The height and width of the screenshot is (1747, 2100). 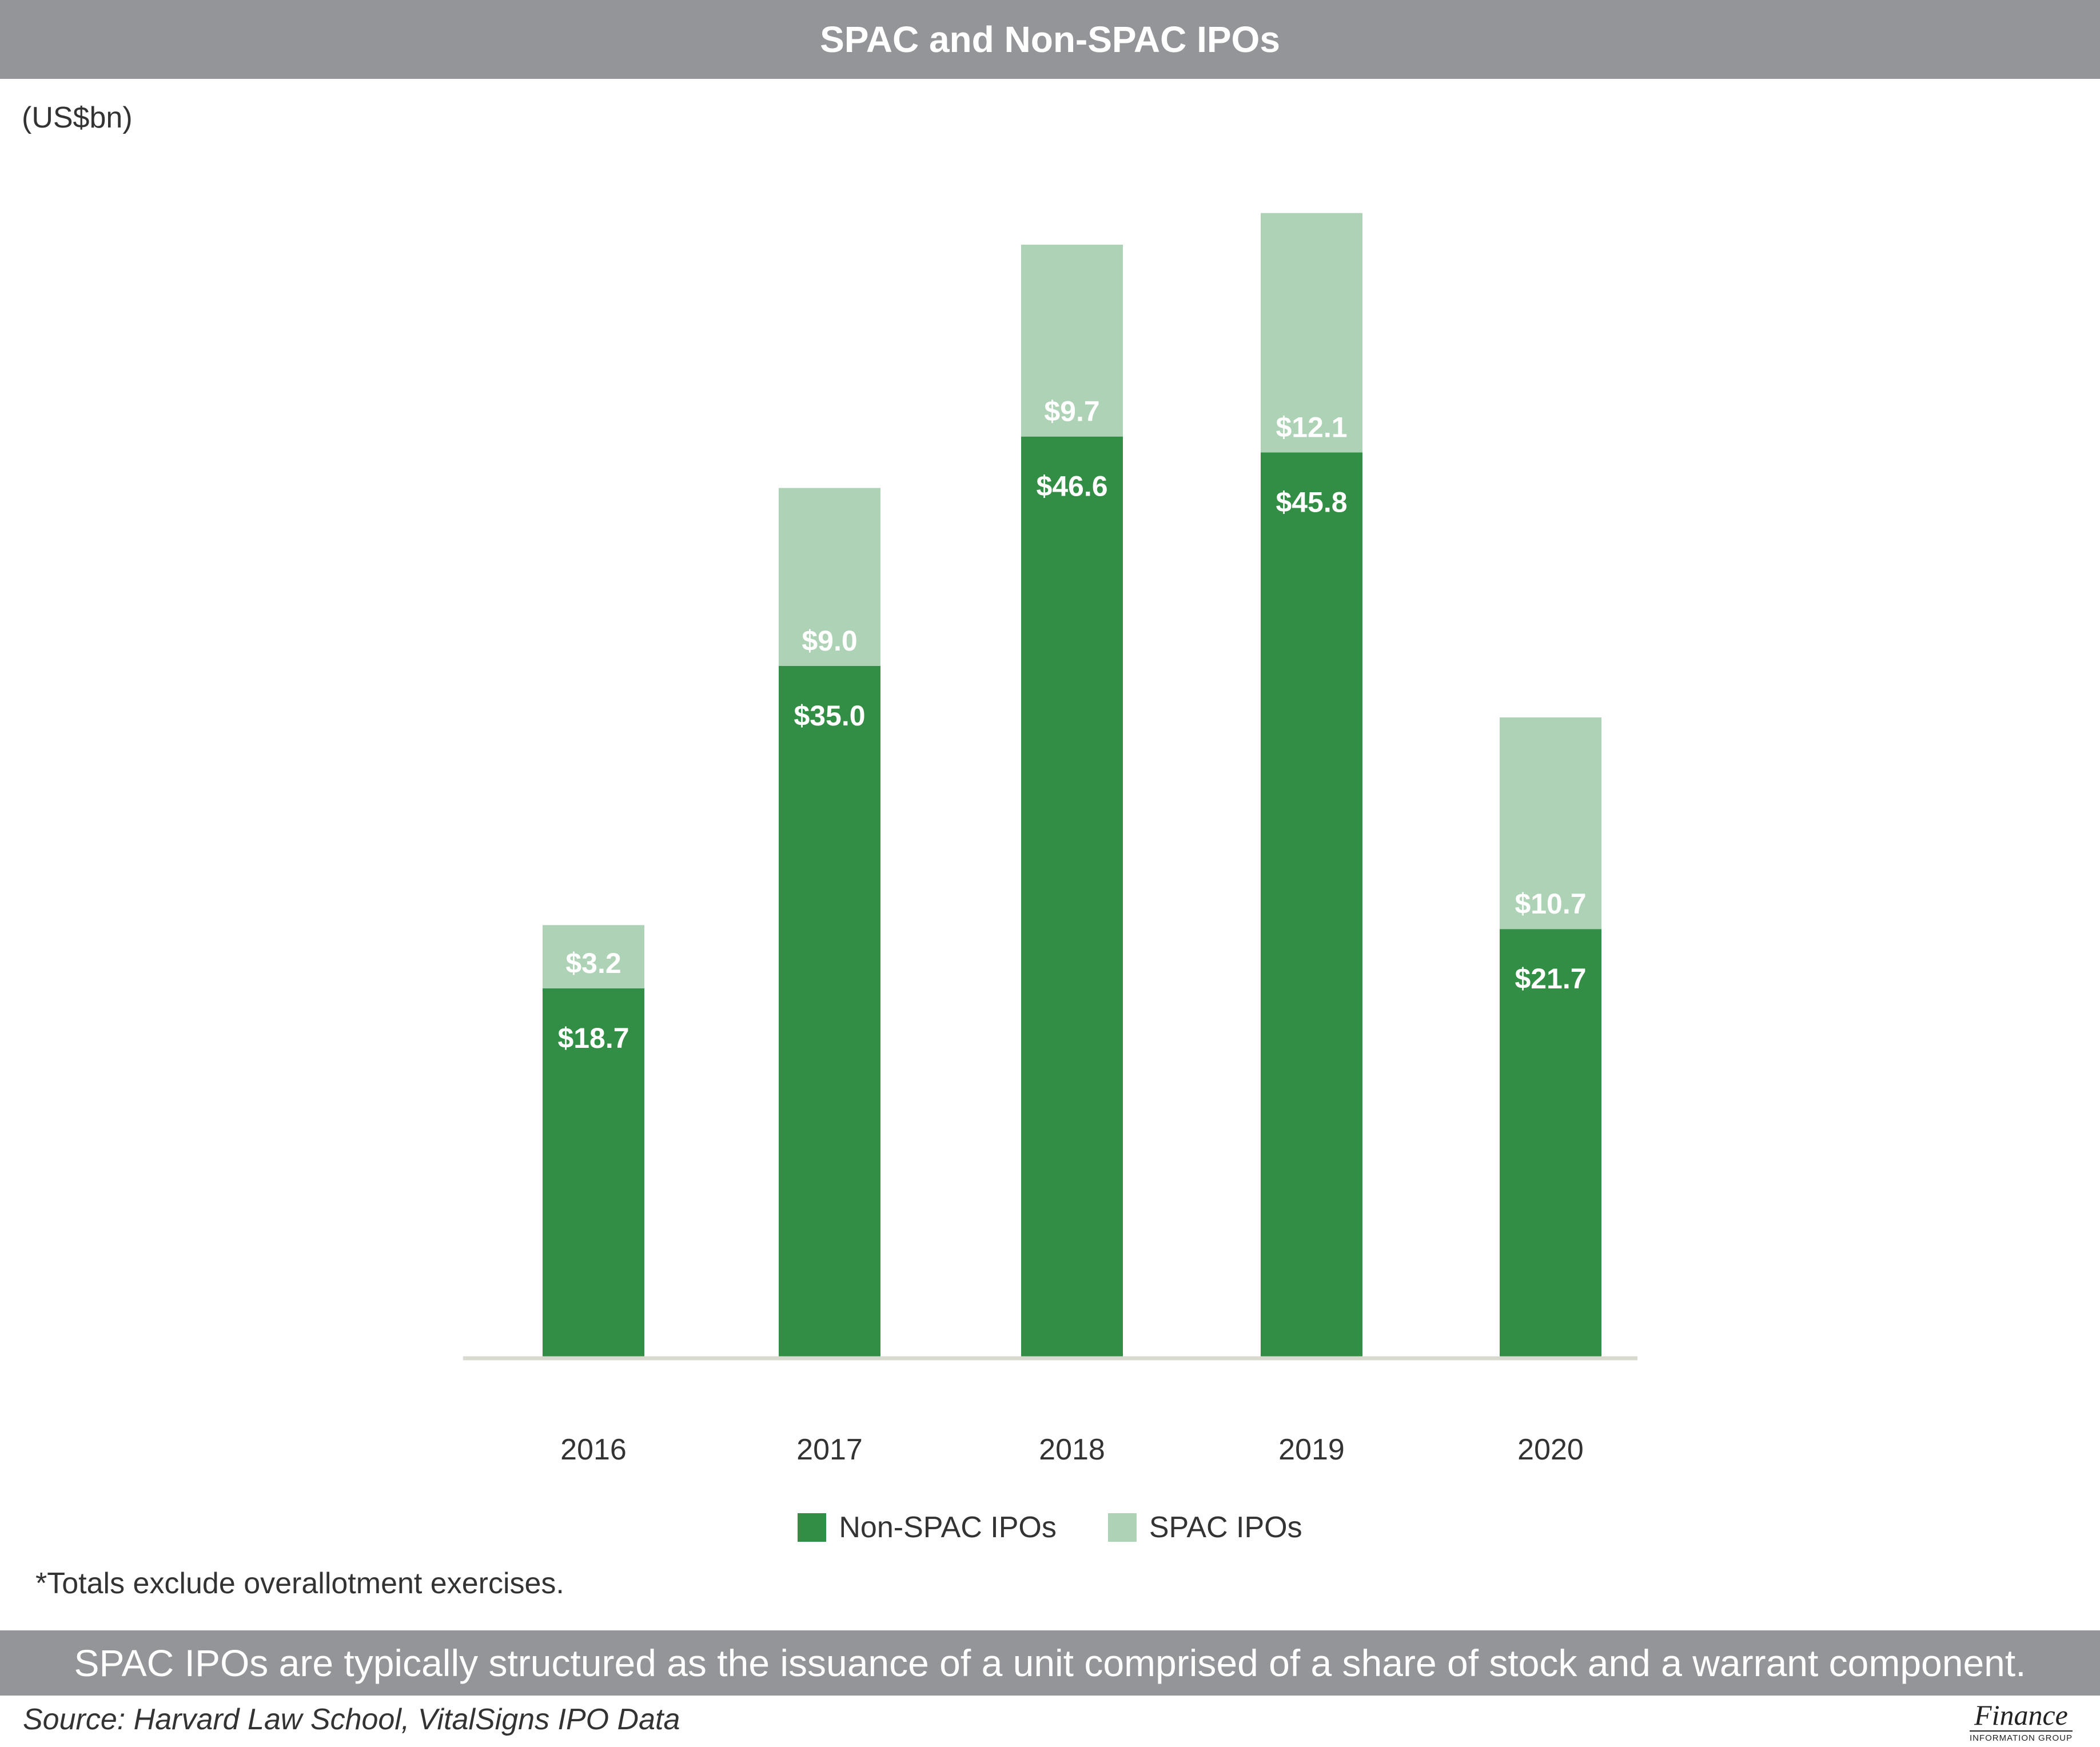 What do you see at coordinates (593, 1173) in the screenshot?
I see `bar-non-spac-2016` at bounding box center [593, 1173].